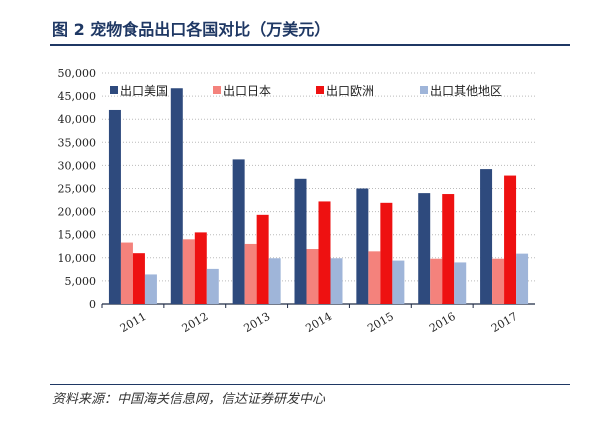 This screenshot has height=432, width=609. What do you see at coordinates (195, 322) in the screenshot?
I see `x-tick-label: 2012` at bounding box center [195, 322].